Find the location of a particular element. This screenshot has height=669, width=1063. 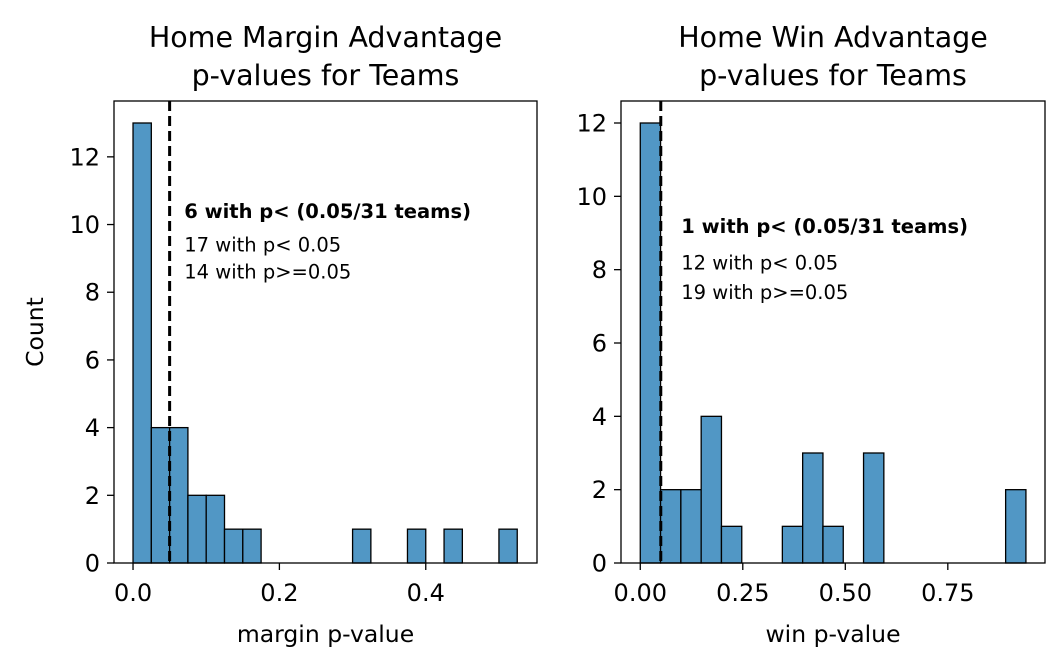

x-axis-label: margin p-value is located at coordinates (325, 634).